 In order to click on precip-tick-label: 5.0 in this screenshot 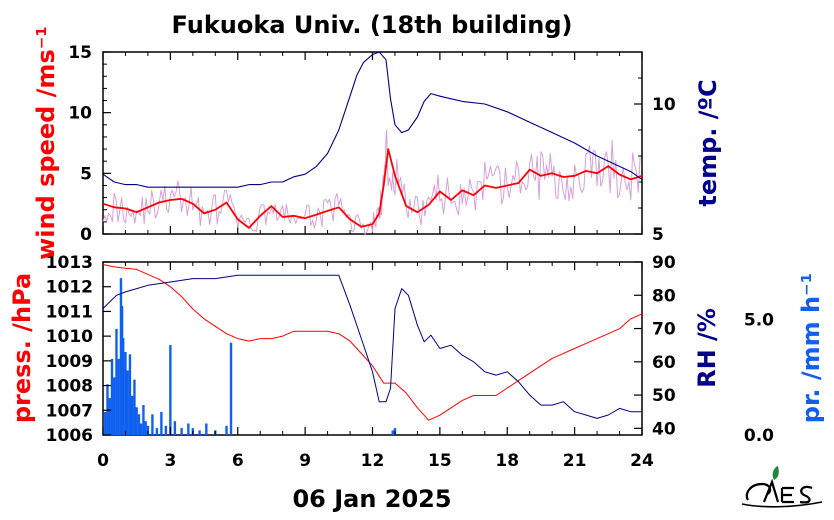, I will do `click(759, 321)`.